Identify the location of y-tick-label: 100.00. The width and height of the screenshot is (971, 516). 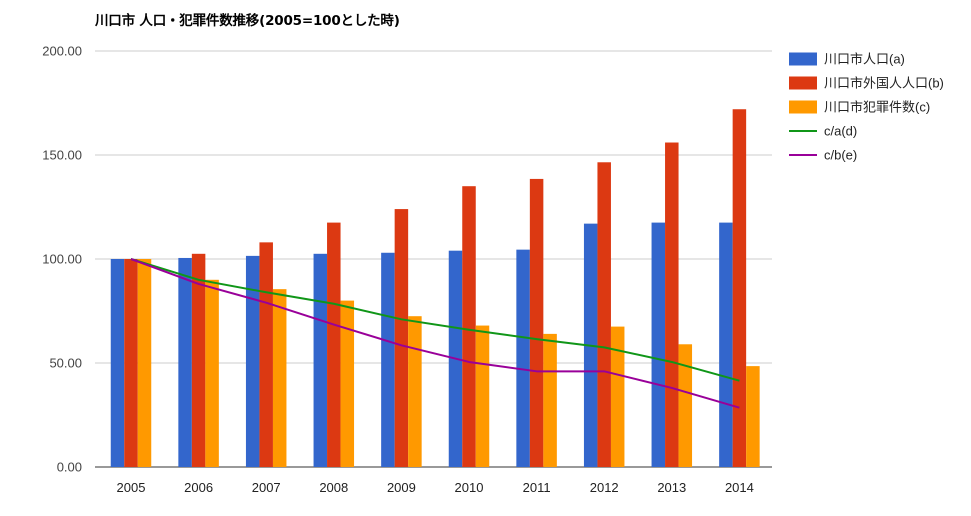
(62, 259).